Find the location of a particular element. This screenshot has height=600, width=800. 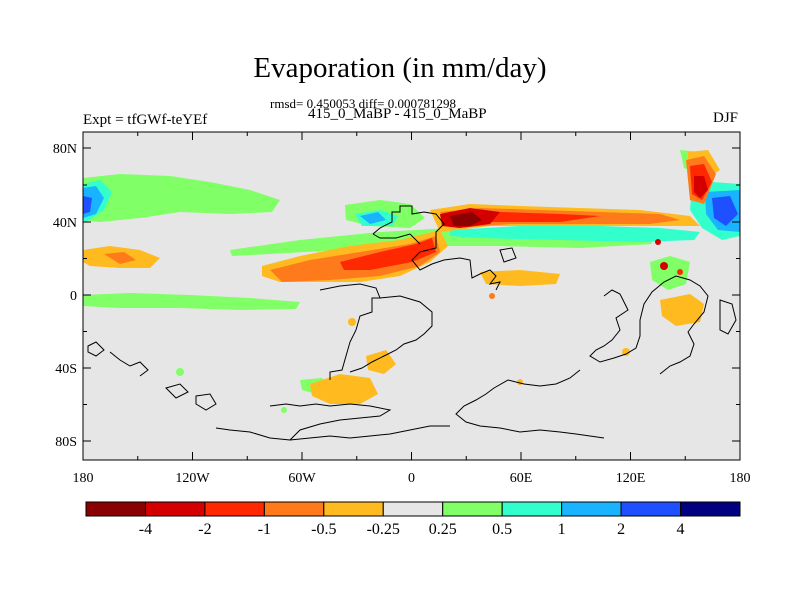

y-tick-label: 40S is located at coordinates (66, 369).